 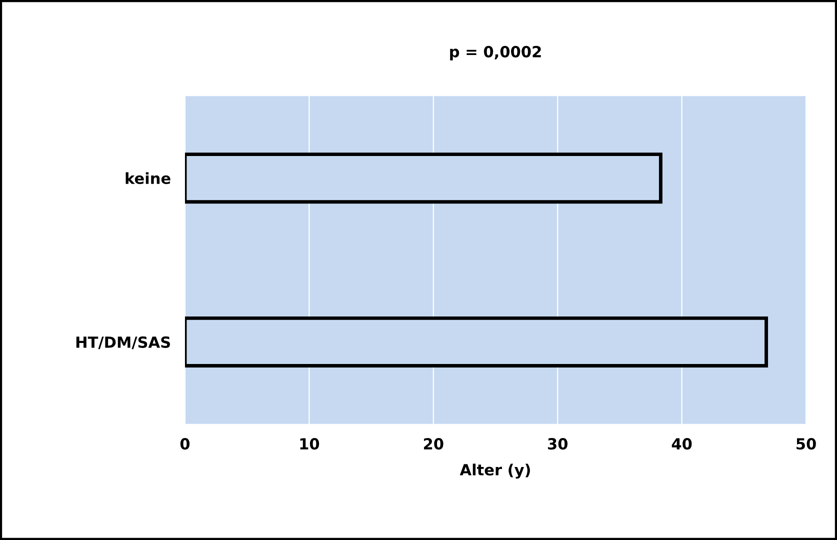 I want to click on x-tick-label: 0, so click(x=185, y=444).